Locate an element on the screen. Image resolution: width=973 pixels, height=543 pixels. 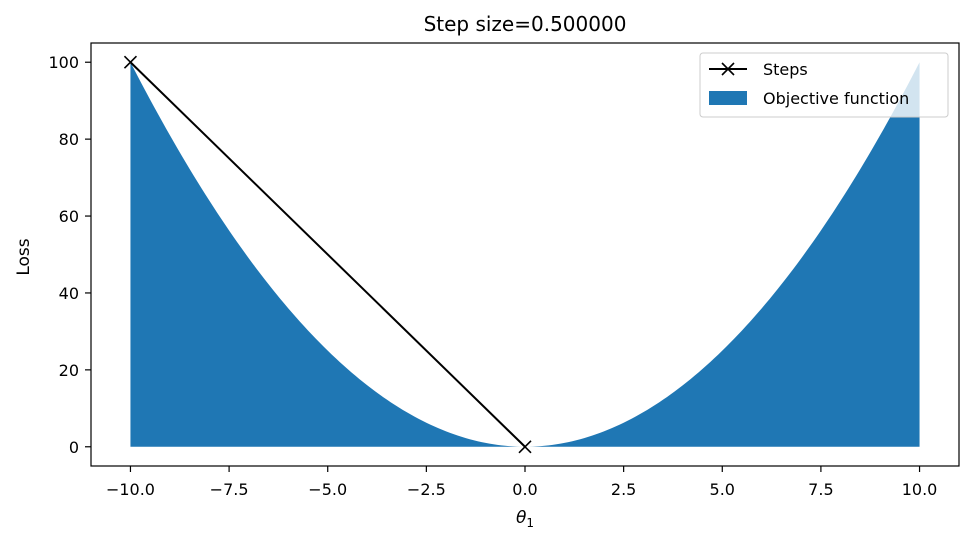
legend-objective-label: Objective function is located at coordinates (836, 98).